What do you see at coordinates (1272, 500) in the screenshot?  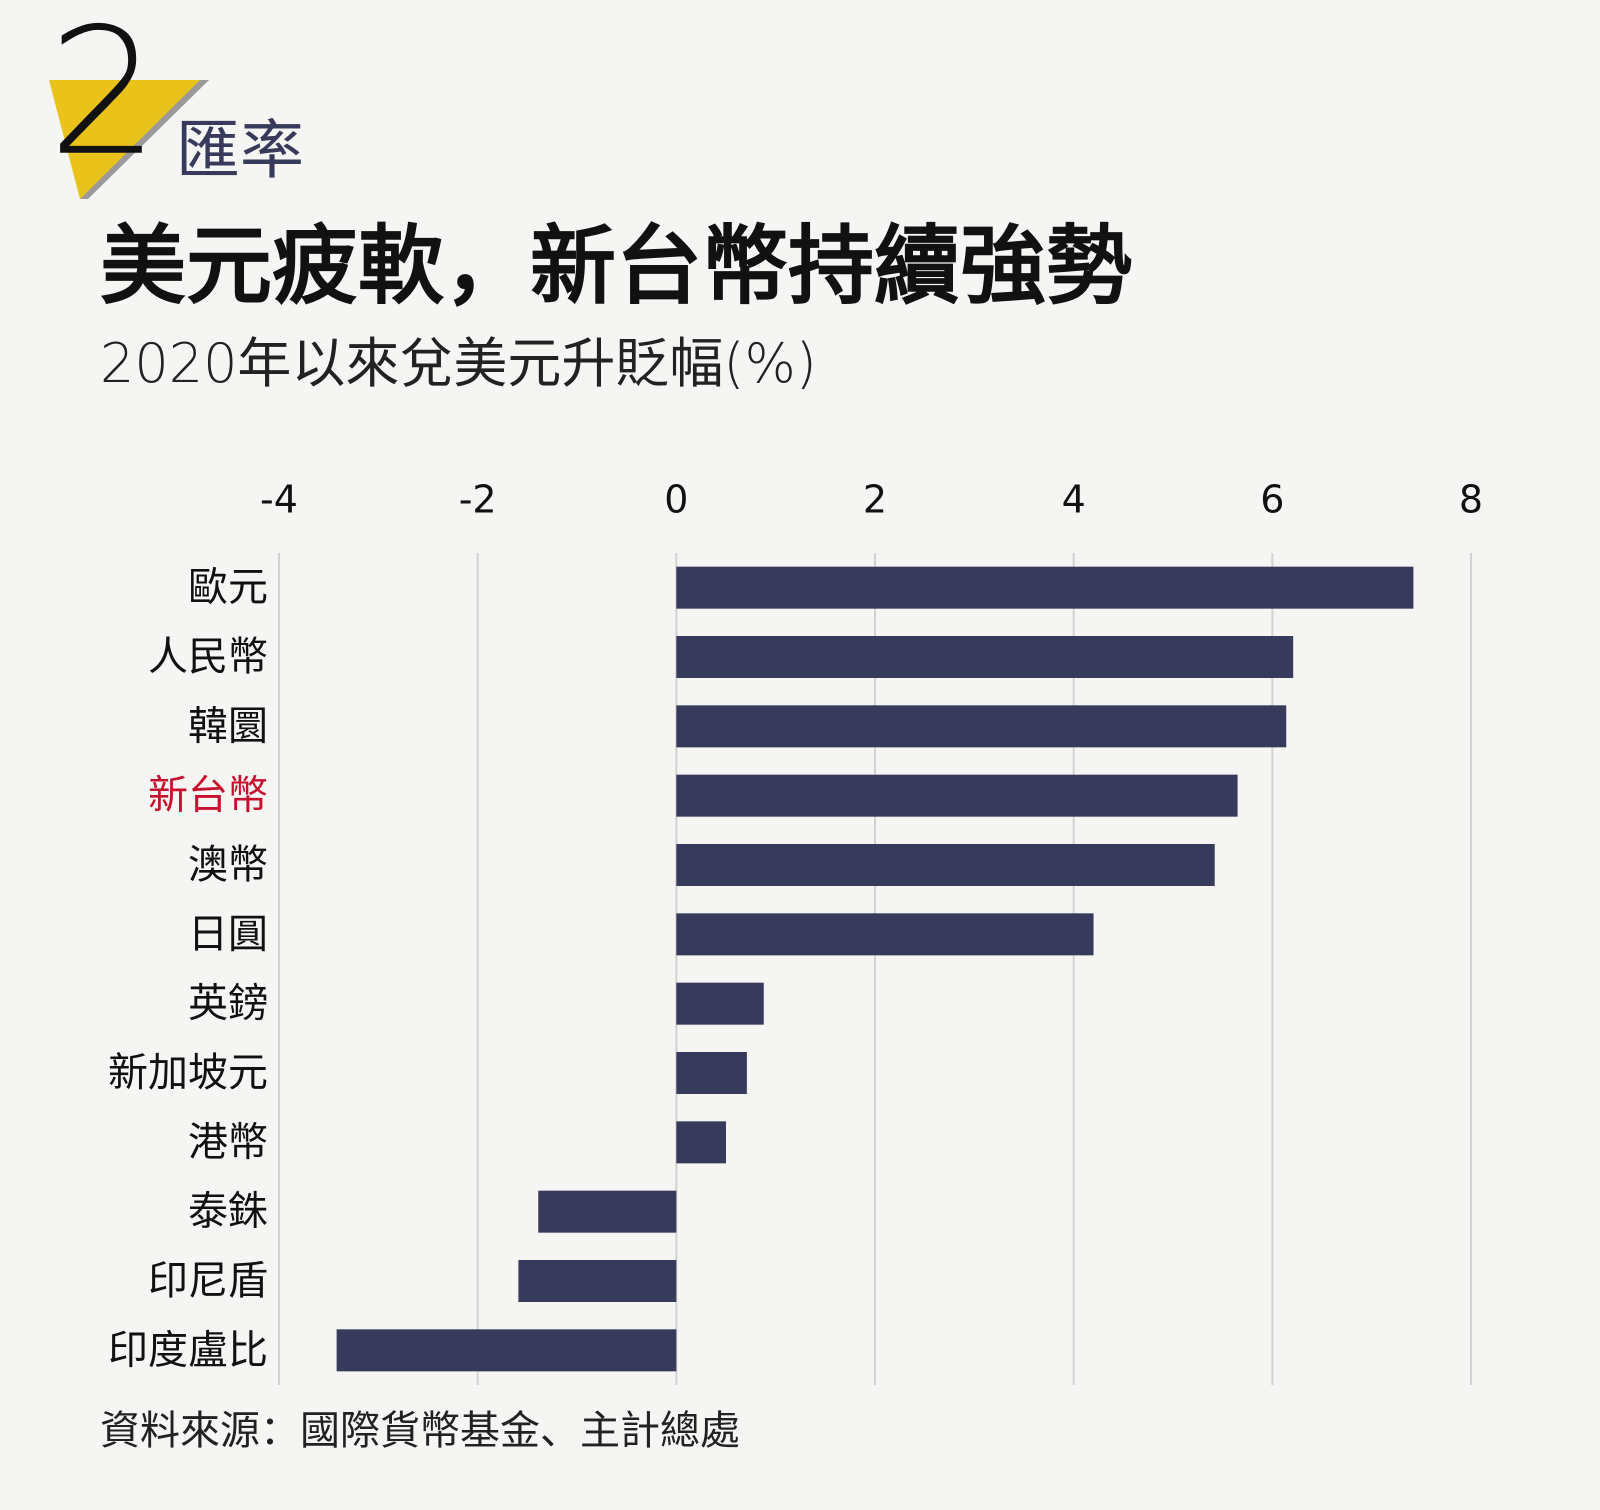 I see `x-tick-label: 6` at bounding box center [1272, 500].